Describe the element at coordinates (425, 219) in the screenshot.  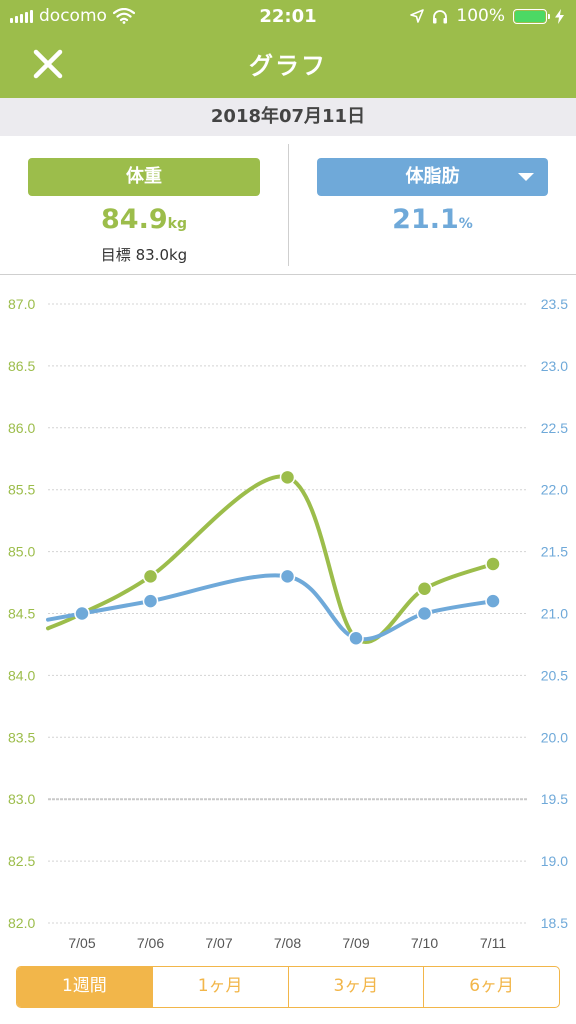
I see `body-fat-number: 21.1` at that location.